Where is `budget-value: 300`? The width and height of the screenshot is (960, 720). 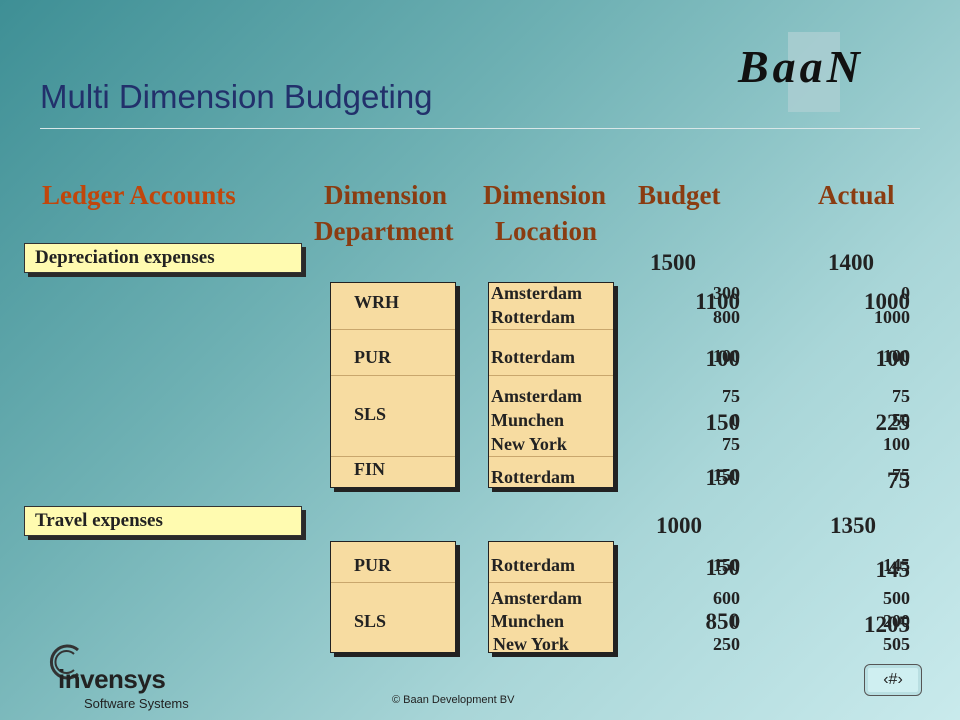
budget-value: 300 is located at coordinates (726, 293).